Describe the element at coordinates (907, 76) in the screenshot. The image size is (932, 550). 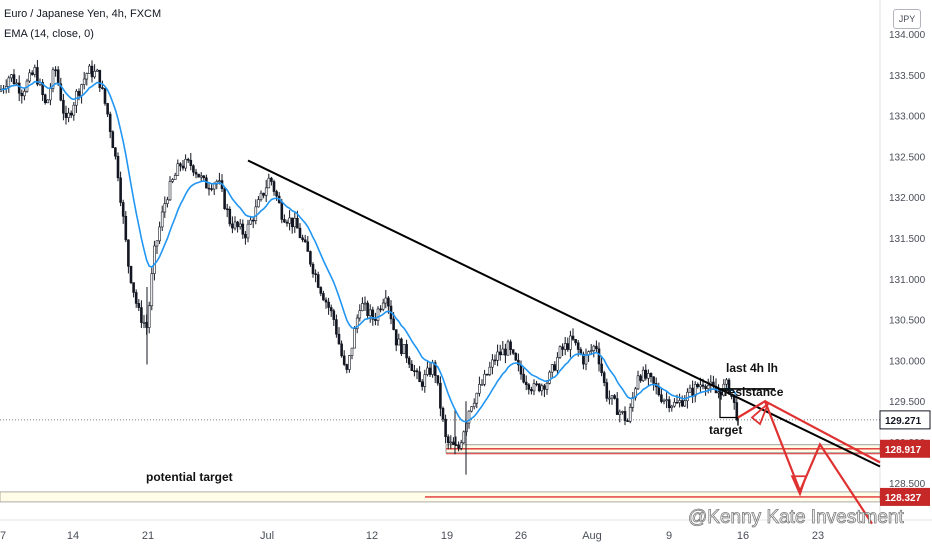
I see `price-tick-label: 133.500` at that location.